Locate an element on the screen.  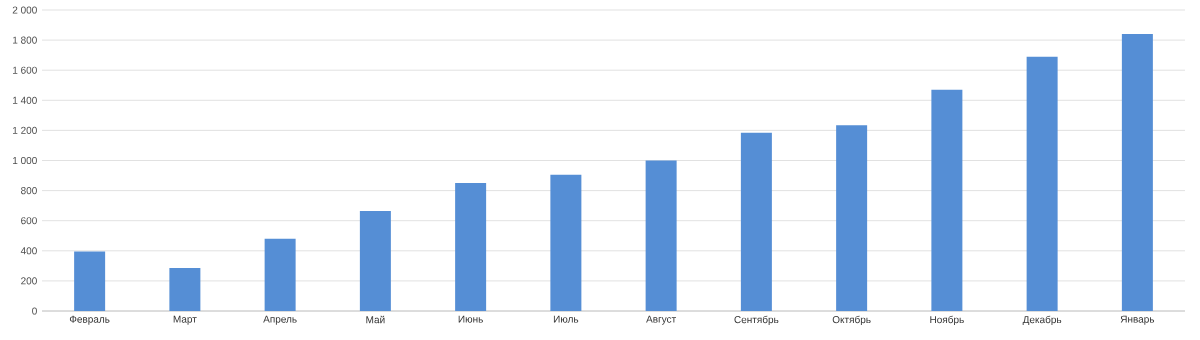
x-tick-label: Ноябрь is located at coordinates (947, 320).